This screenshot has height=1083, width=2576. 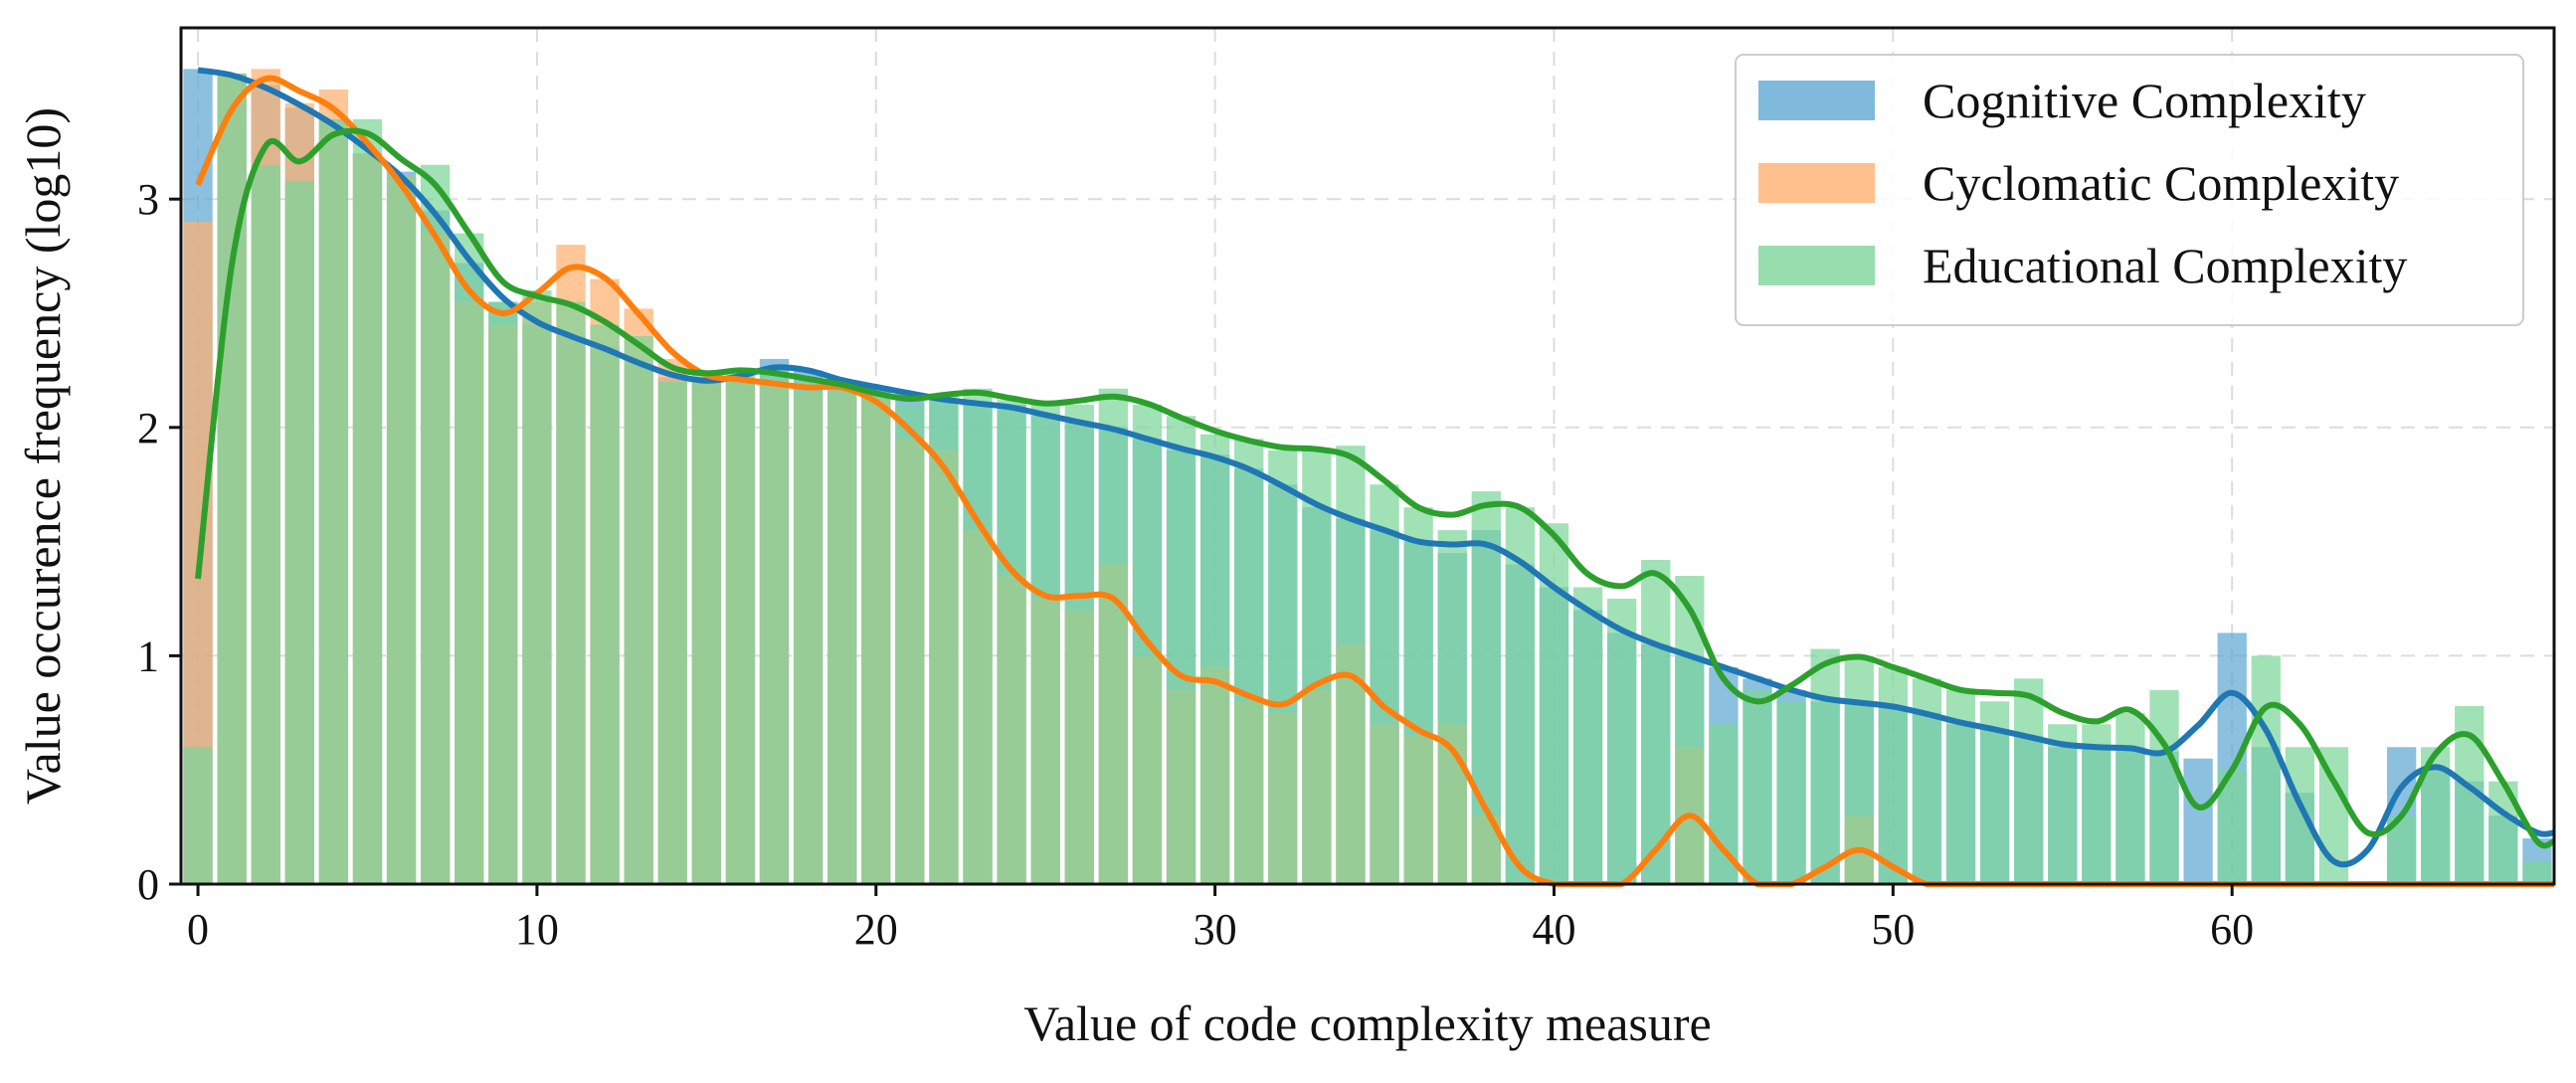 What do you see at coordinates (537, 929) in the screenshot?
I see `x-tick-label: 10` at bounding box center [537, 929].